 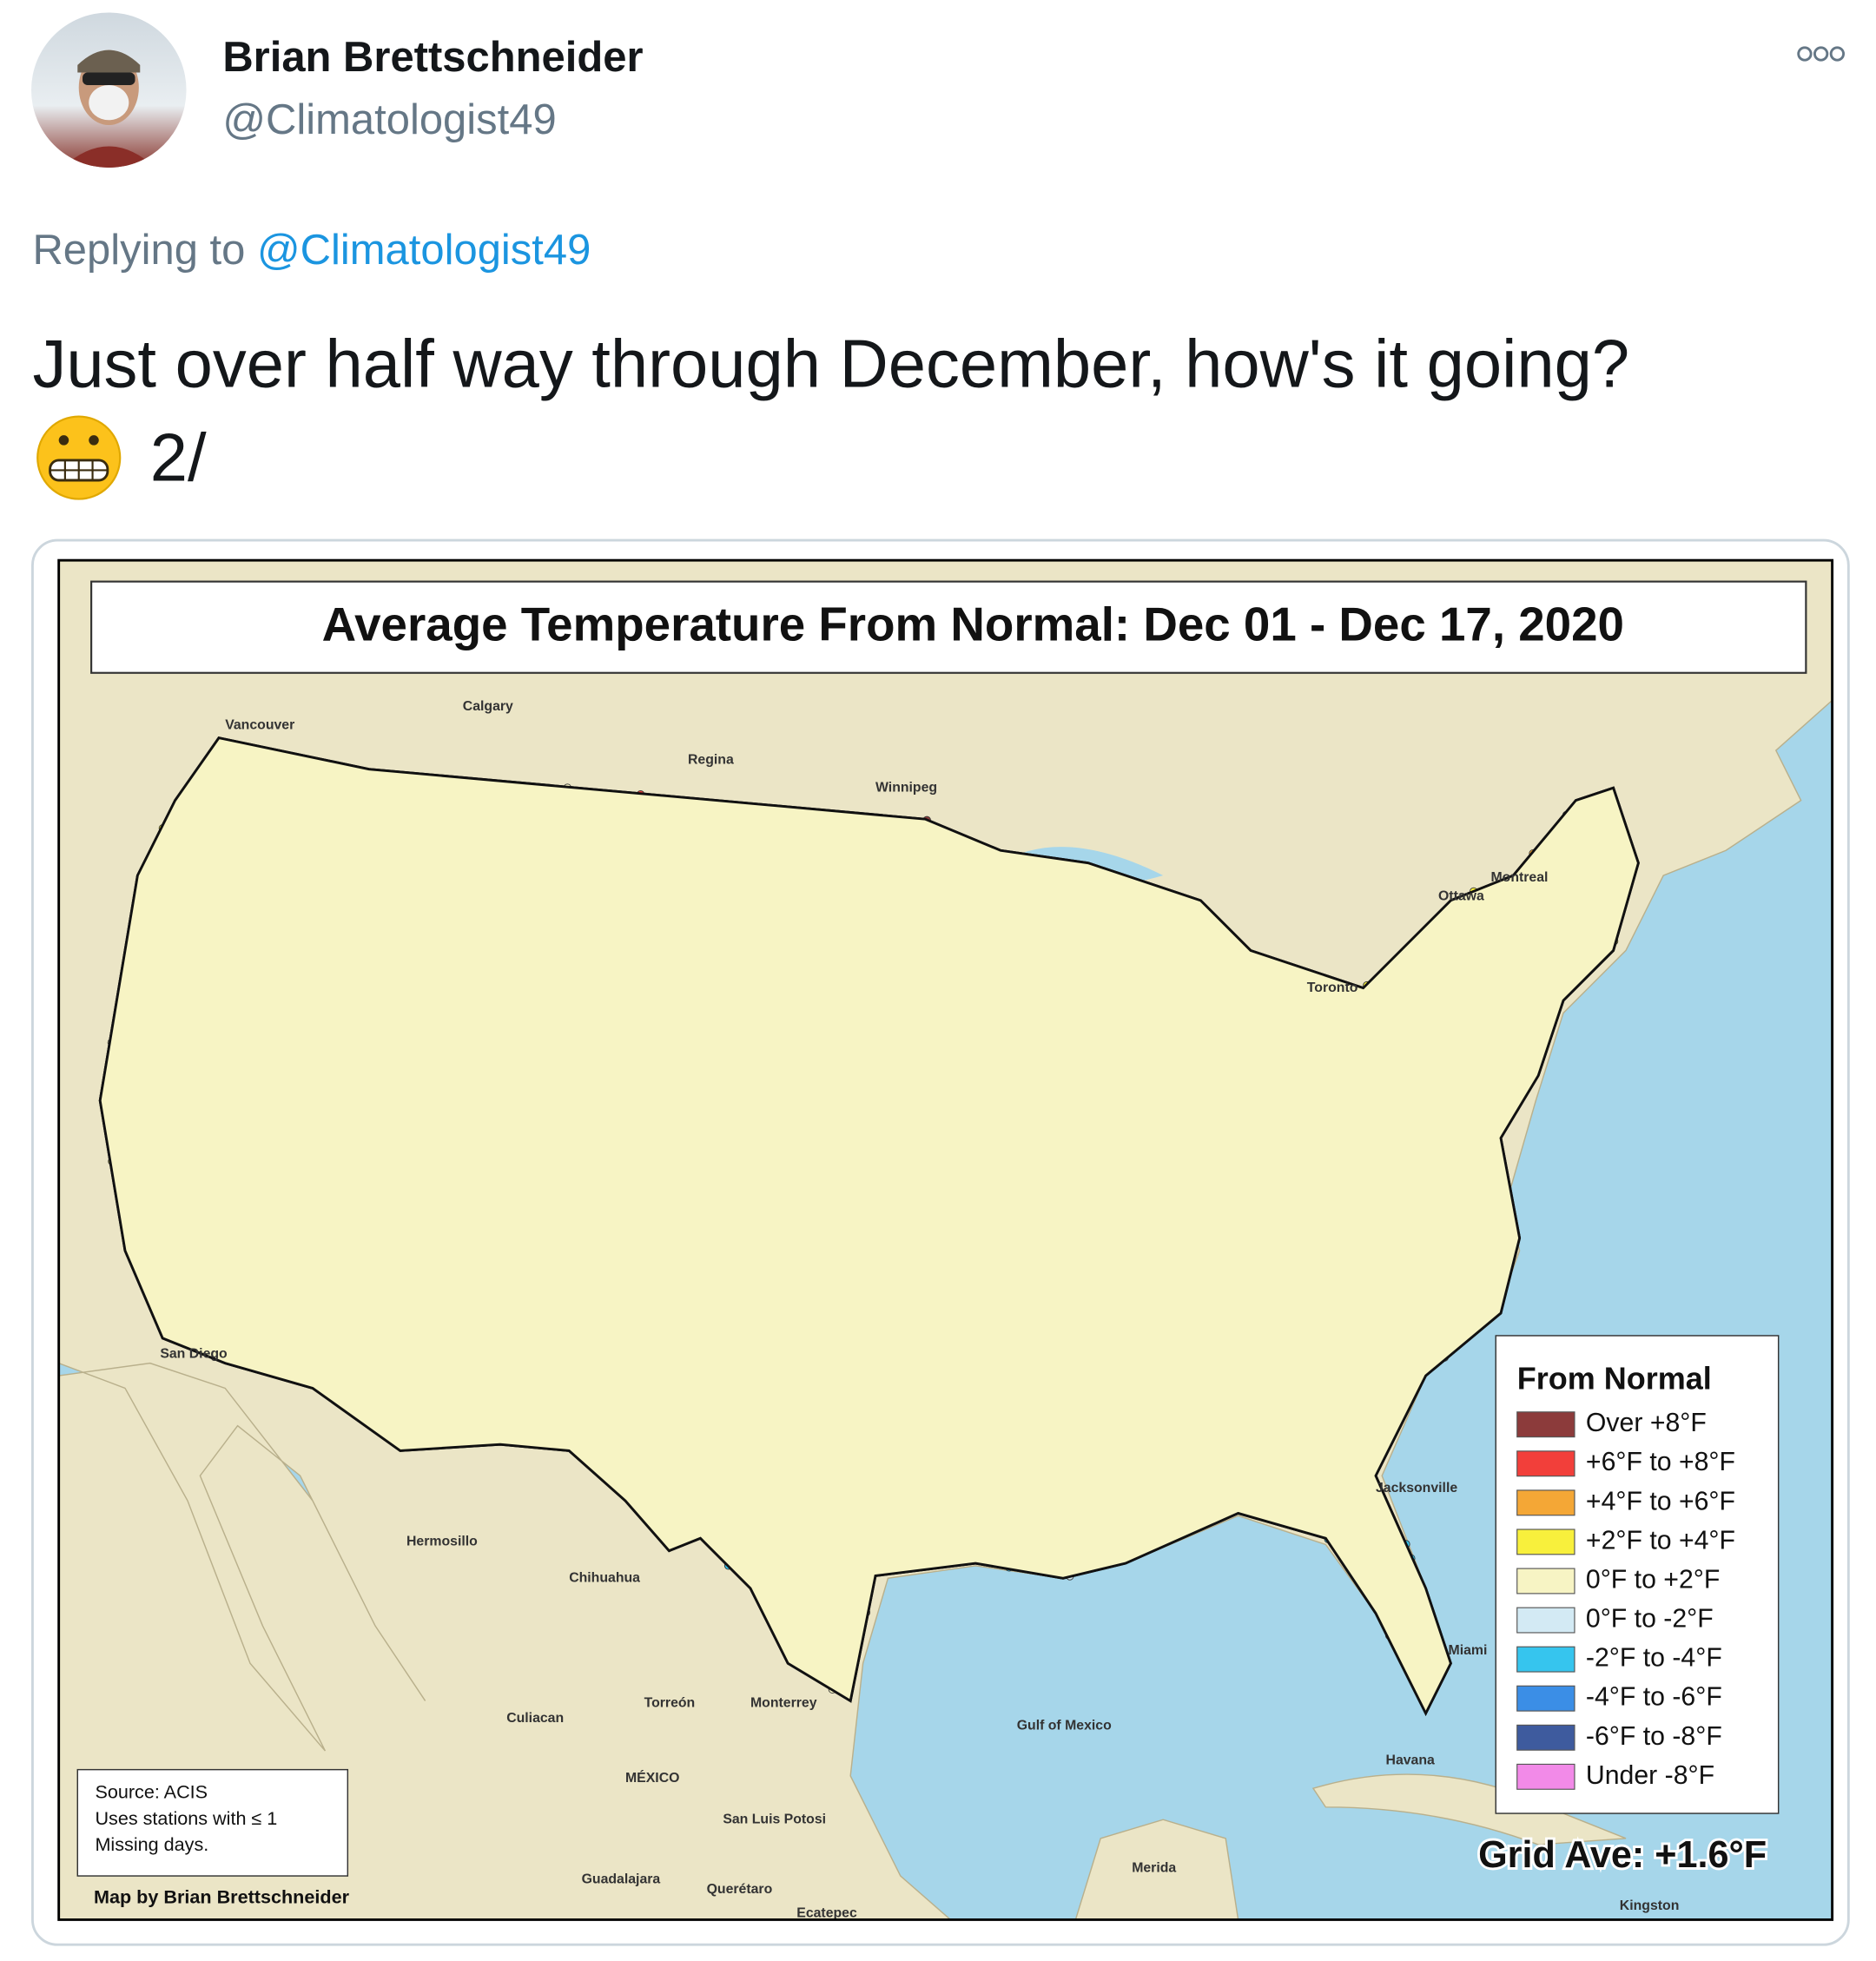 What do you see at coordinates (1411, 1761) in the screenshot?
I see `place-label: Havana` at bounding box center [1411, 1761].